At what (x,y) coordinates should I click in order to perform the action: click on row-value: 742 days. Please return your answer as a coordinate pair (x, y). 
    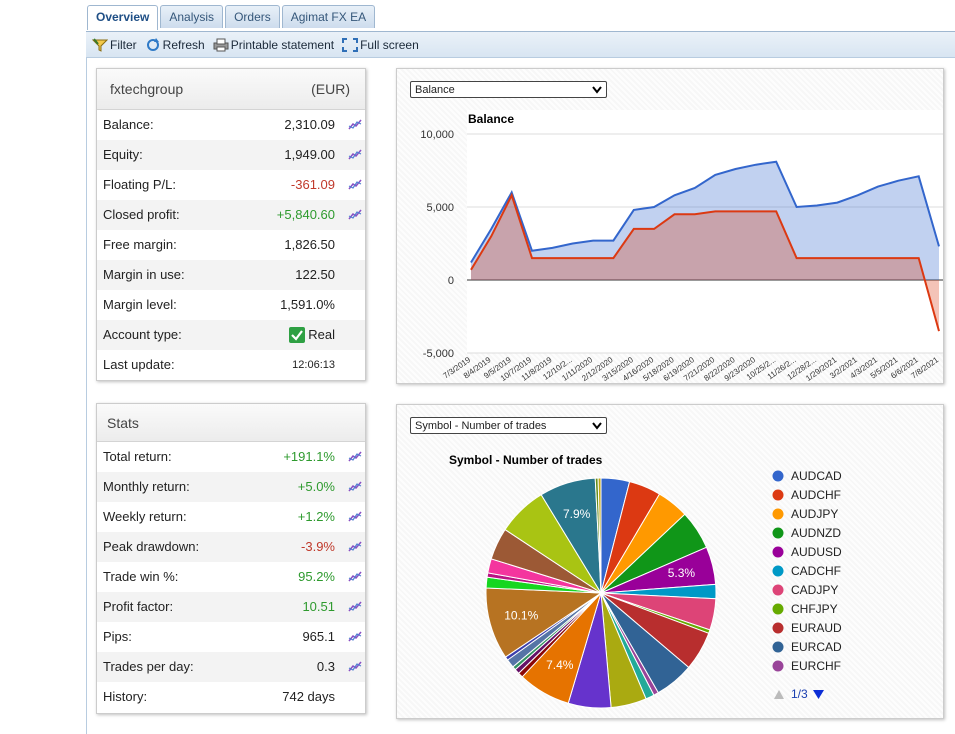
    Looking at the image, I should click on (308, 696).